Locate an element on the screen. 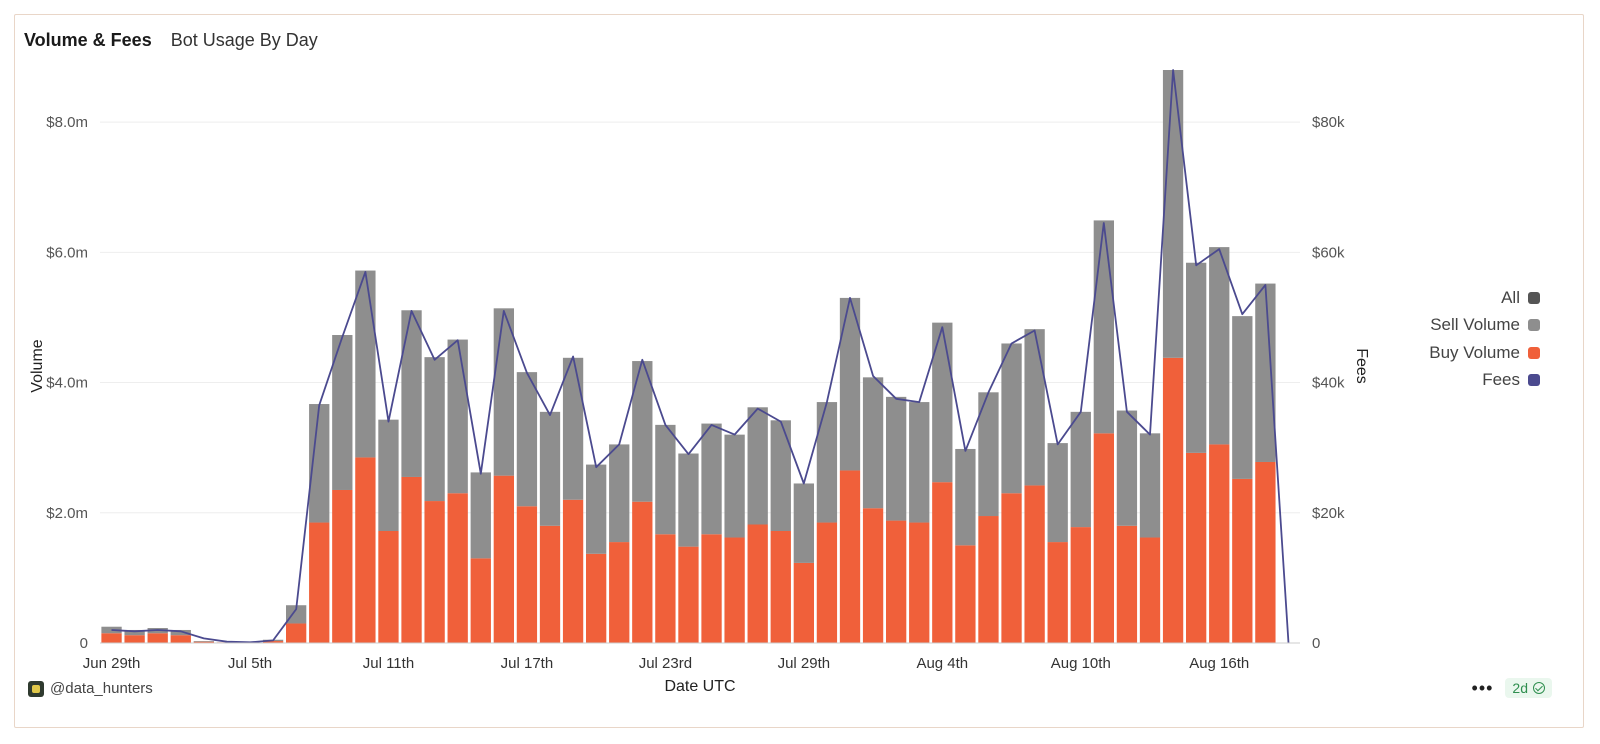  legend-item-fees: Fees is located at coordinates (1484, 381).